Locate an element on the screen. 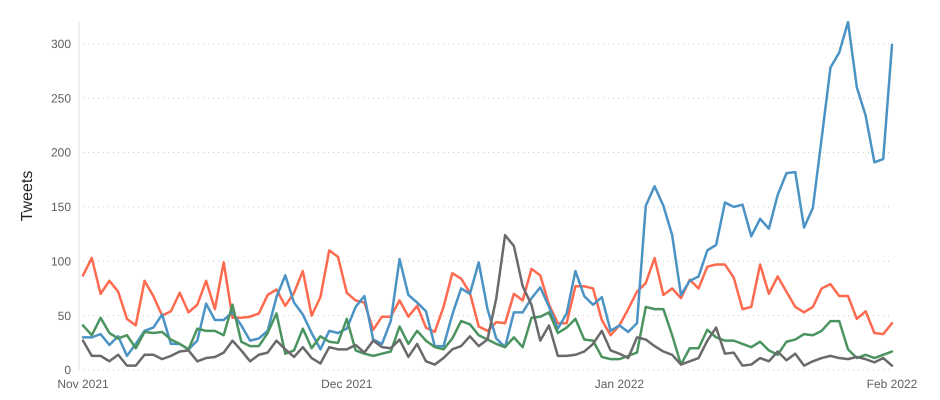 Image resolution: width=940 pixels, height=400 pixels. y-tick-label: 0 is located at coordinates (68, 370).